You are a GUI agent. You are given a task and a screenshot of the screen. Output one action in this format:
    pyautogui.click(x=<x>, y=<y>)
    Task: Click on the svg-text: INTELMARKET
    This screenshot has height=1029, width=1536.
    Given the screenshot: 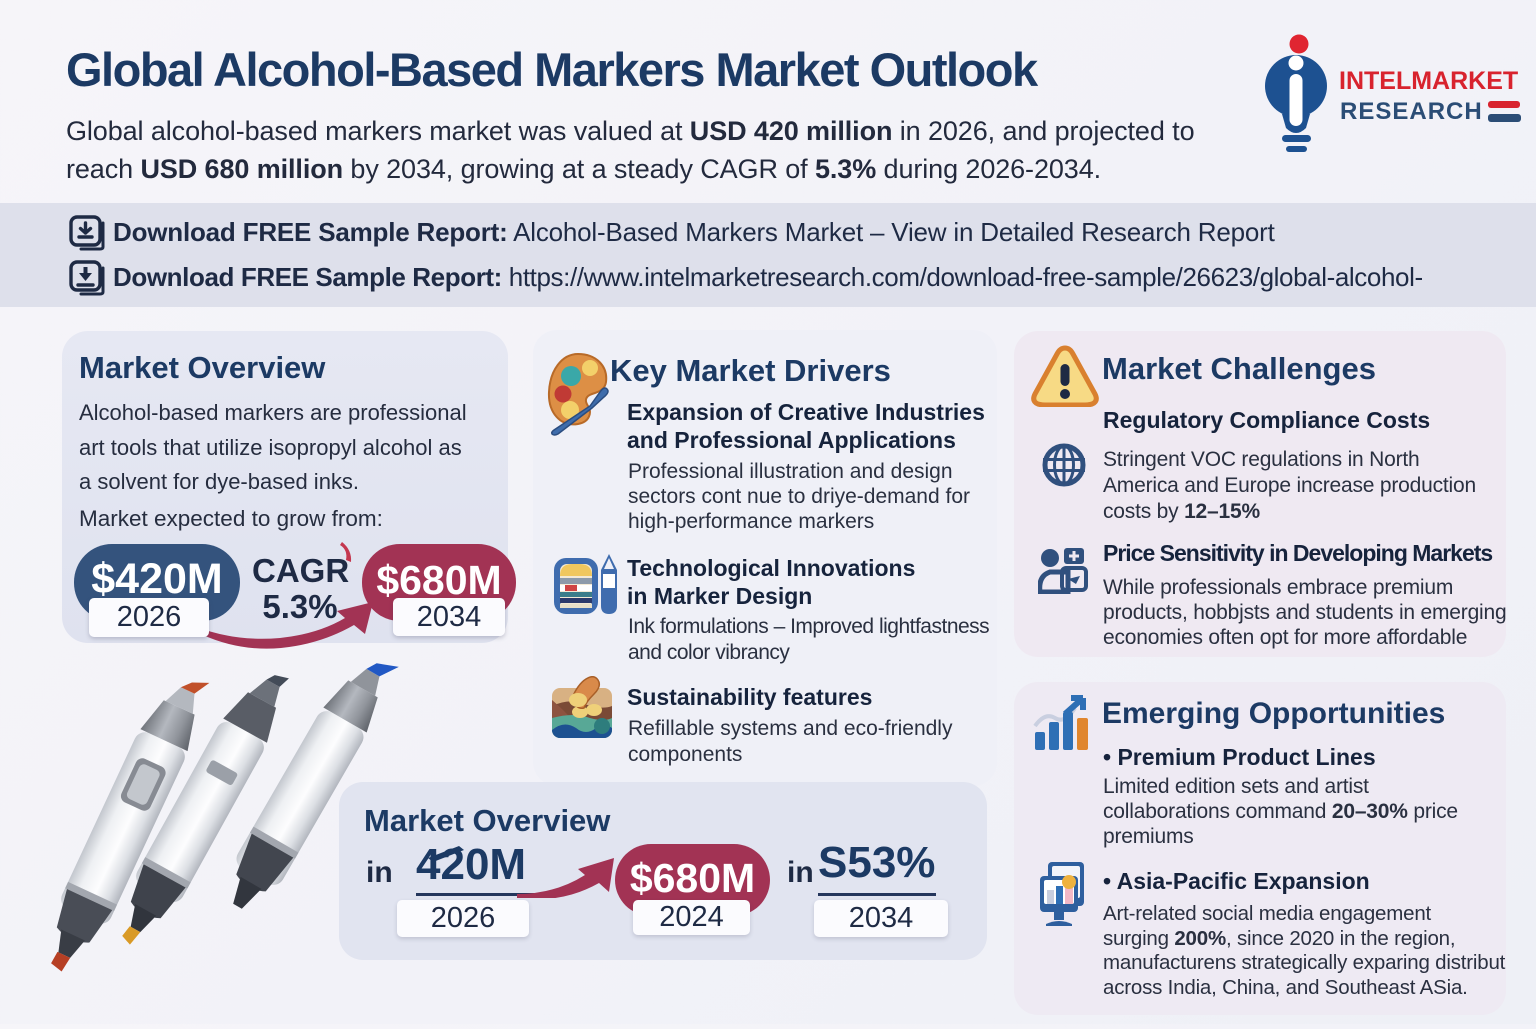 What is the action you would take?
    pyautogui.click(x=1428, y=81)
    